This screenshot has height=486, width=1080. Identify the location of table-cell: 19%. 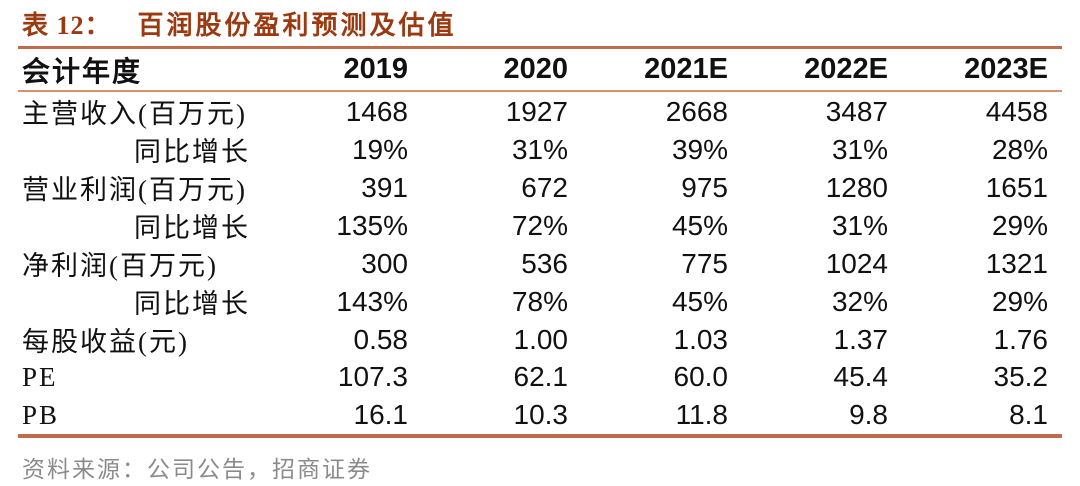
(379, 149).